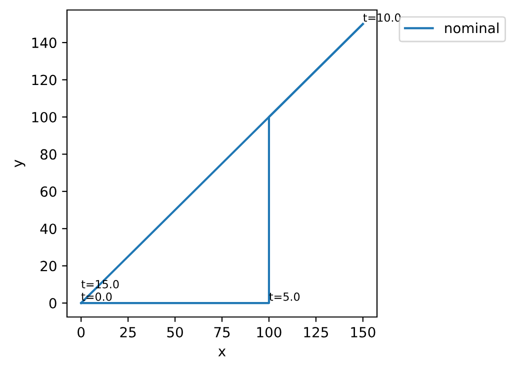 This screenshot has height=371, width=513. Describe the element at coordinates (44, 80) in the screenshot. I see `y-tick-label: 120` at that location.